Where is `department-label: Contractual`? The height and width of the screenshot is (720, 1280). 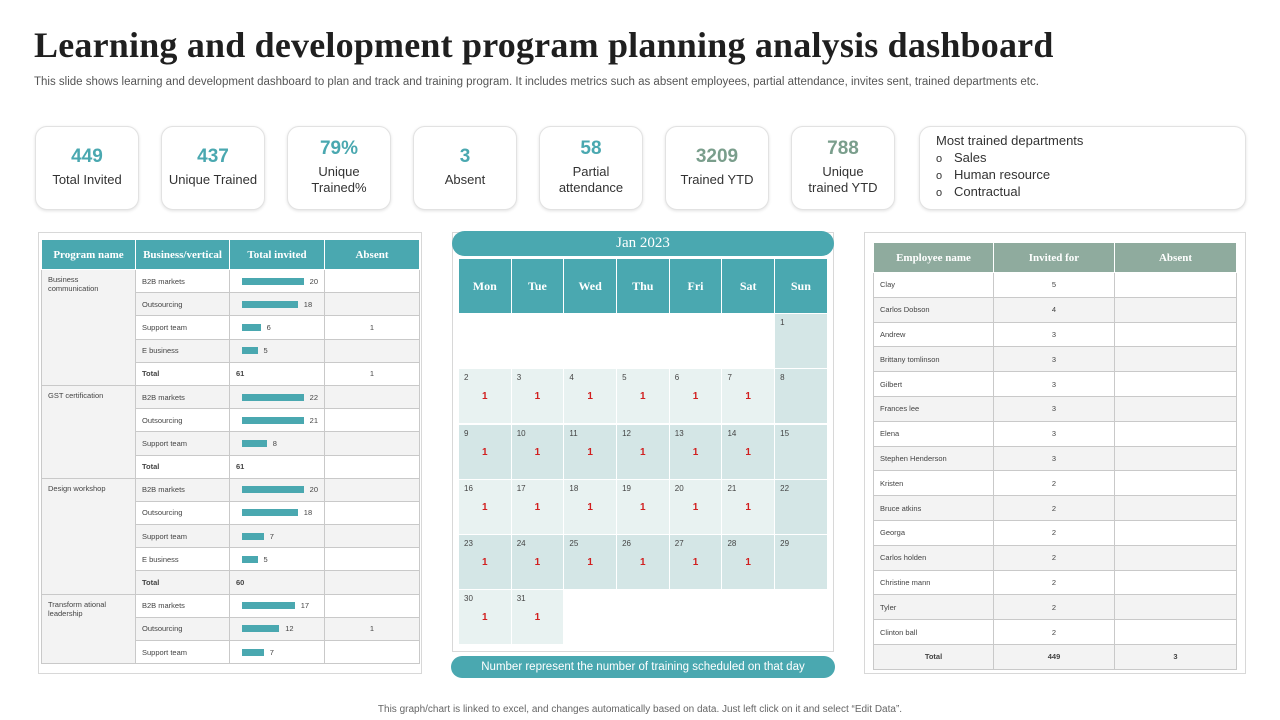
department-label: Contractual is located at coordinates (987, 191).